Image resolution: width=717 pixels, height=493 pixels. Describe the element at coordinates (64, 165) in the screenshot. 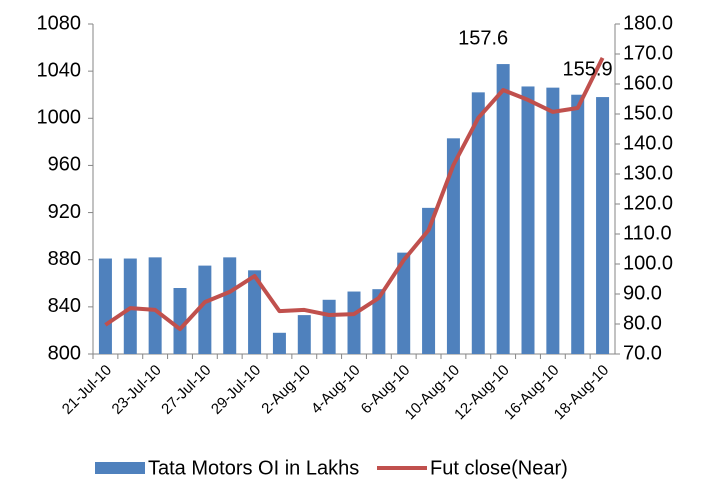

I see `y-tick-label: 960` at that location.